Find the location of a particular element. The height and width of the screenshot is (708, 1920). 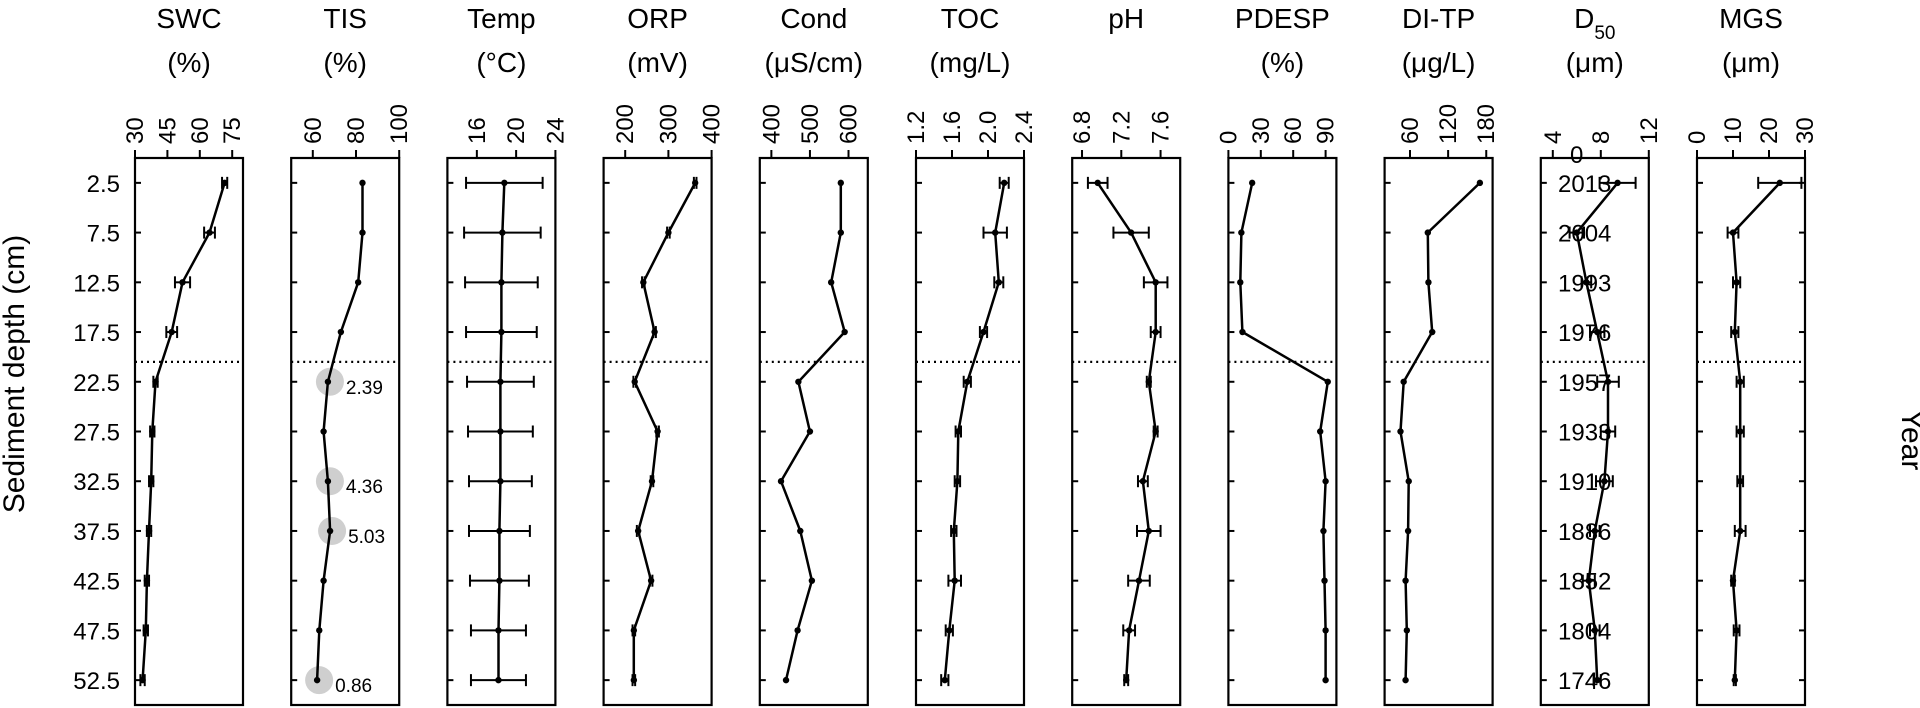

x-tick-label: 45 is located at coordinates (167, 130).